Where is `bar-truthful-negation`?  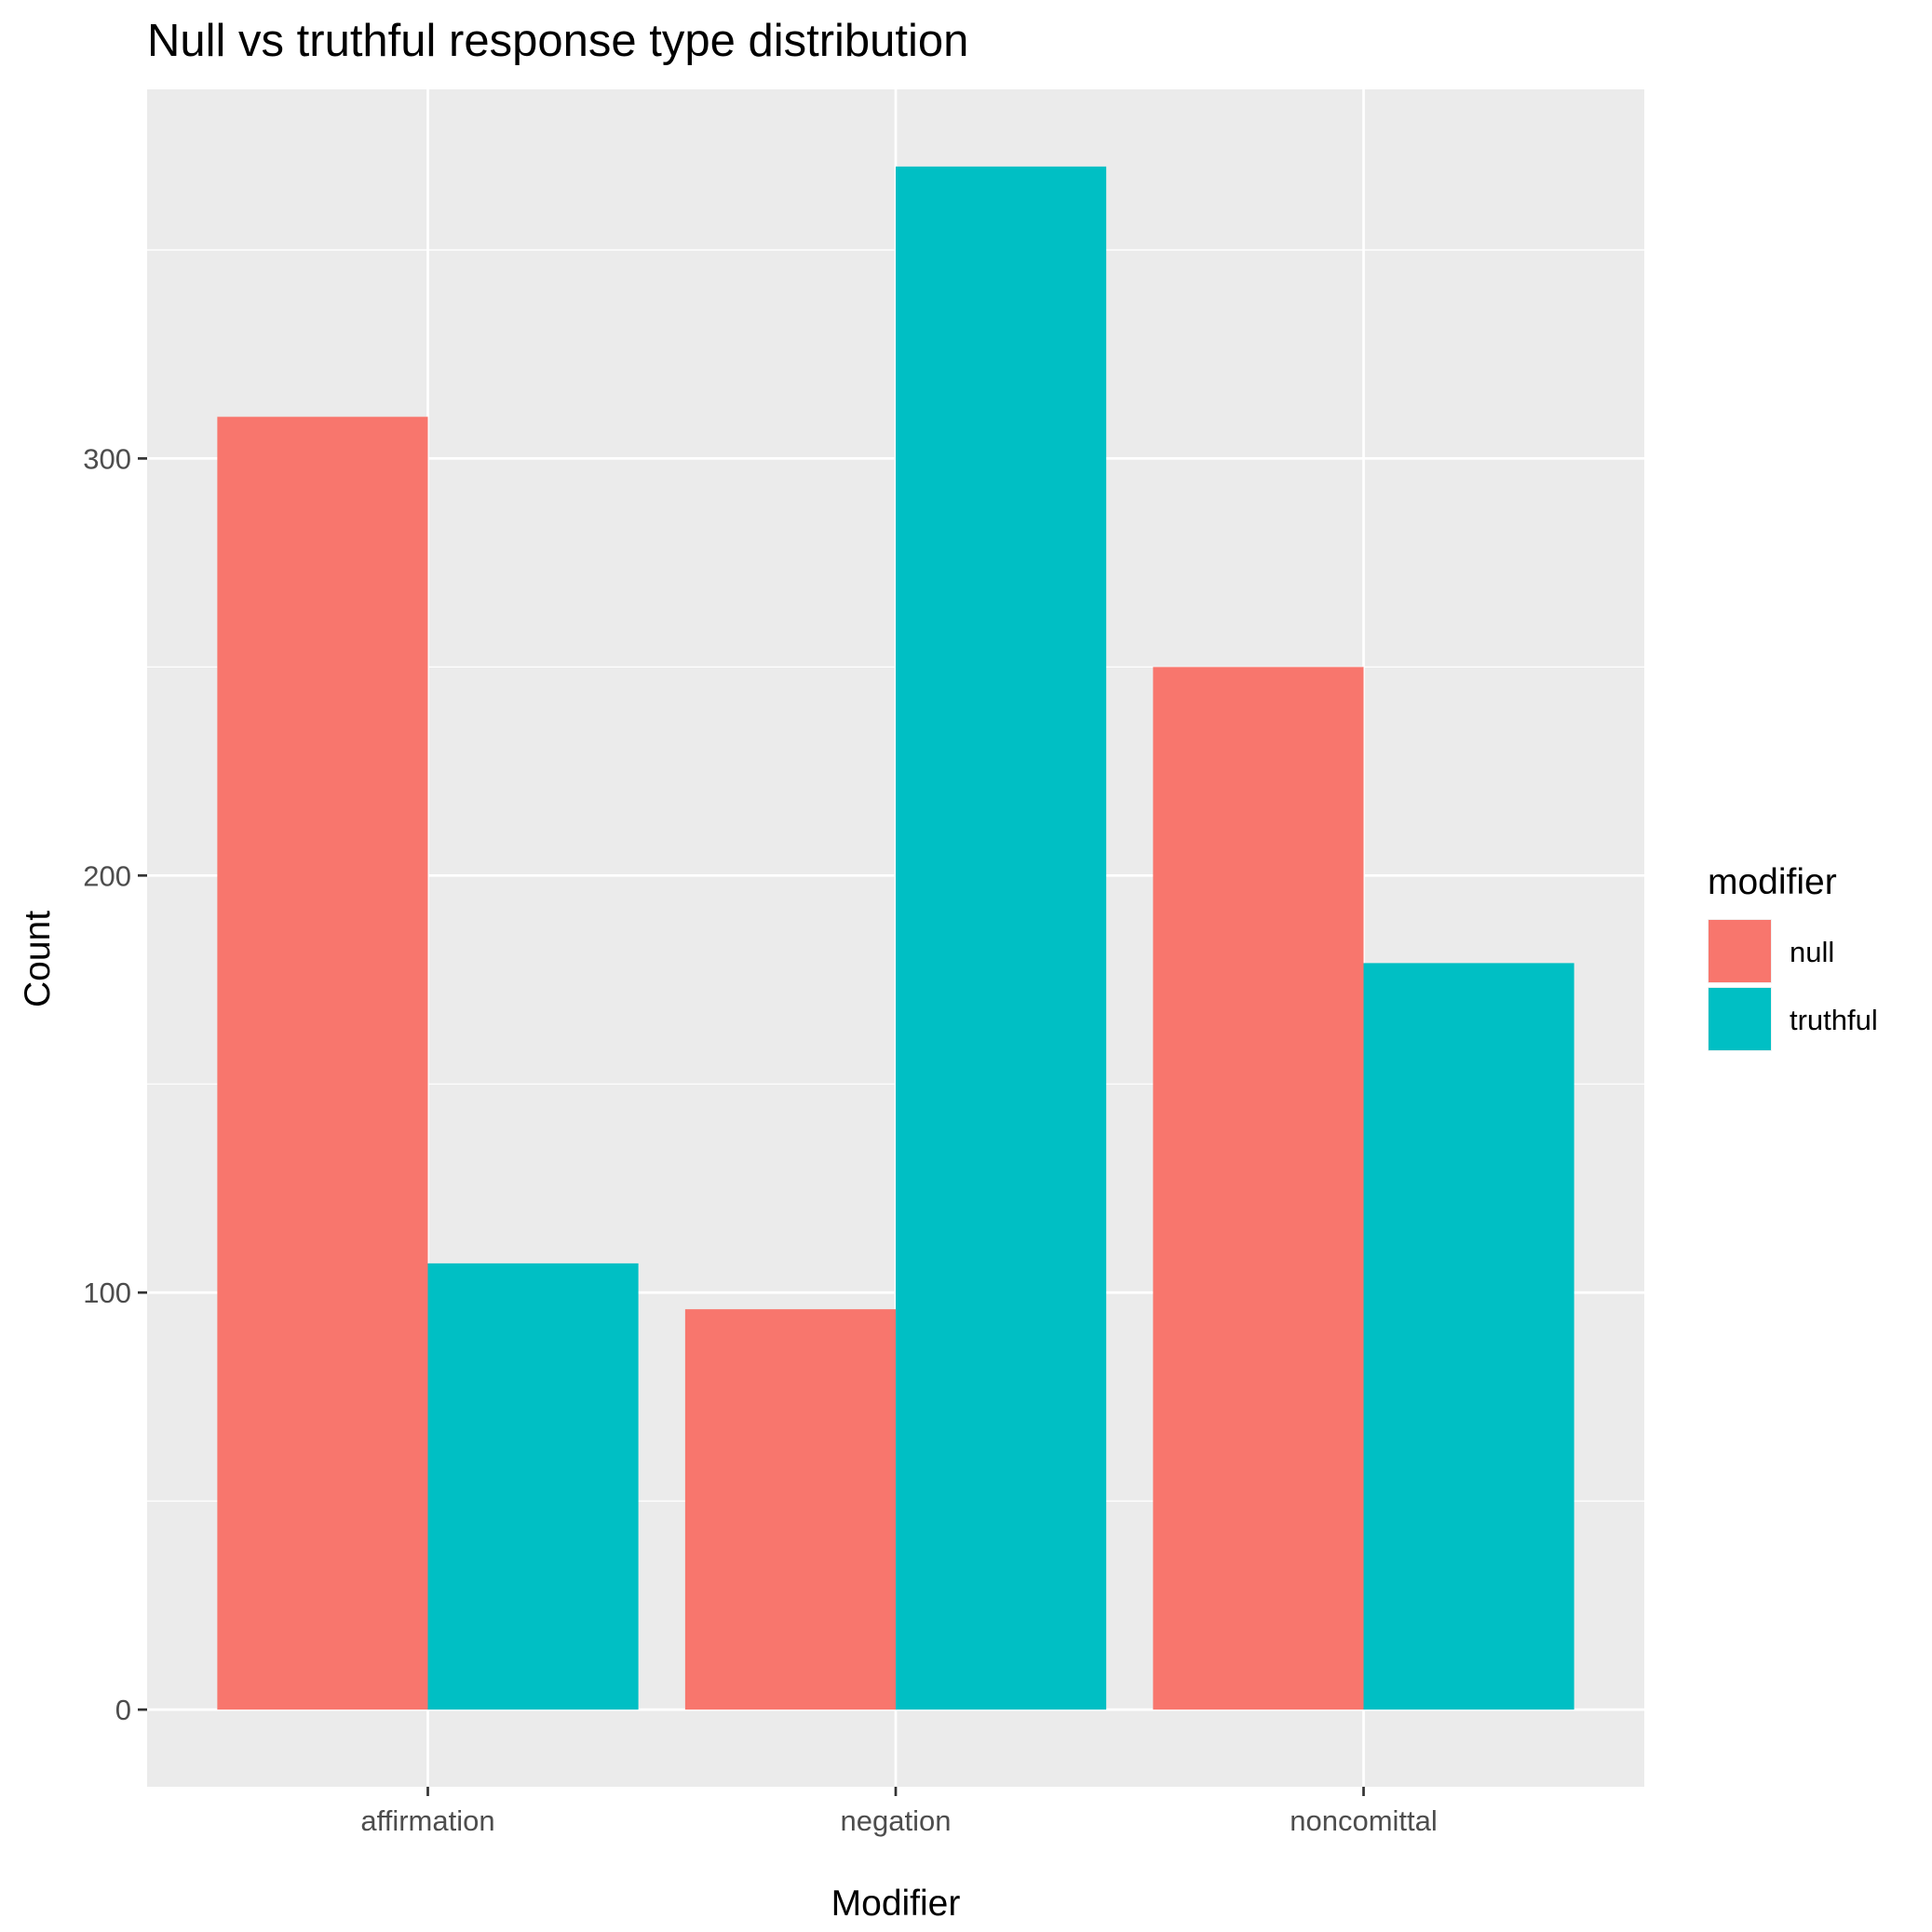
bar-truthful-negation is located at coordinates (1001, 938).